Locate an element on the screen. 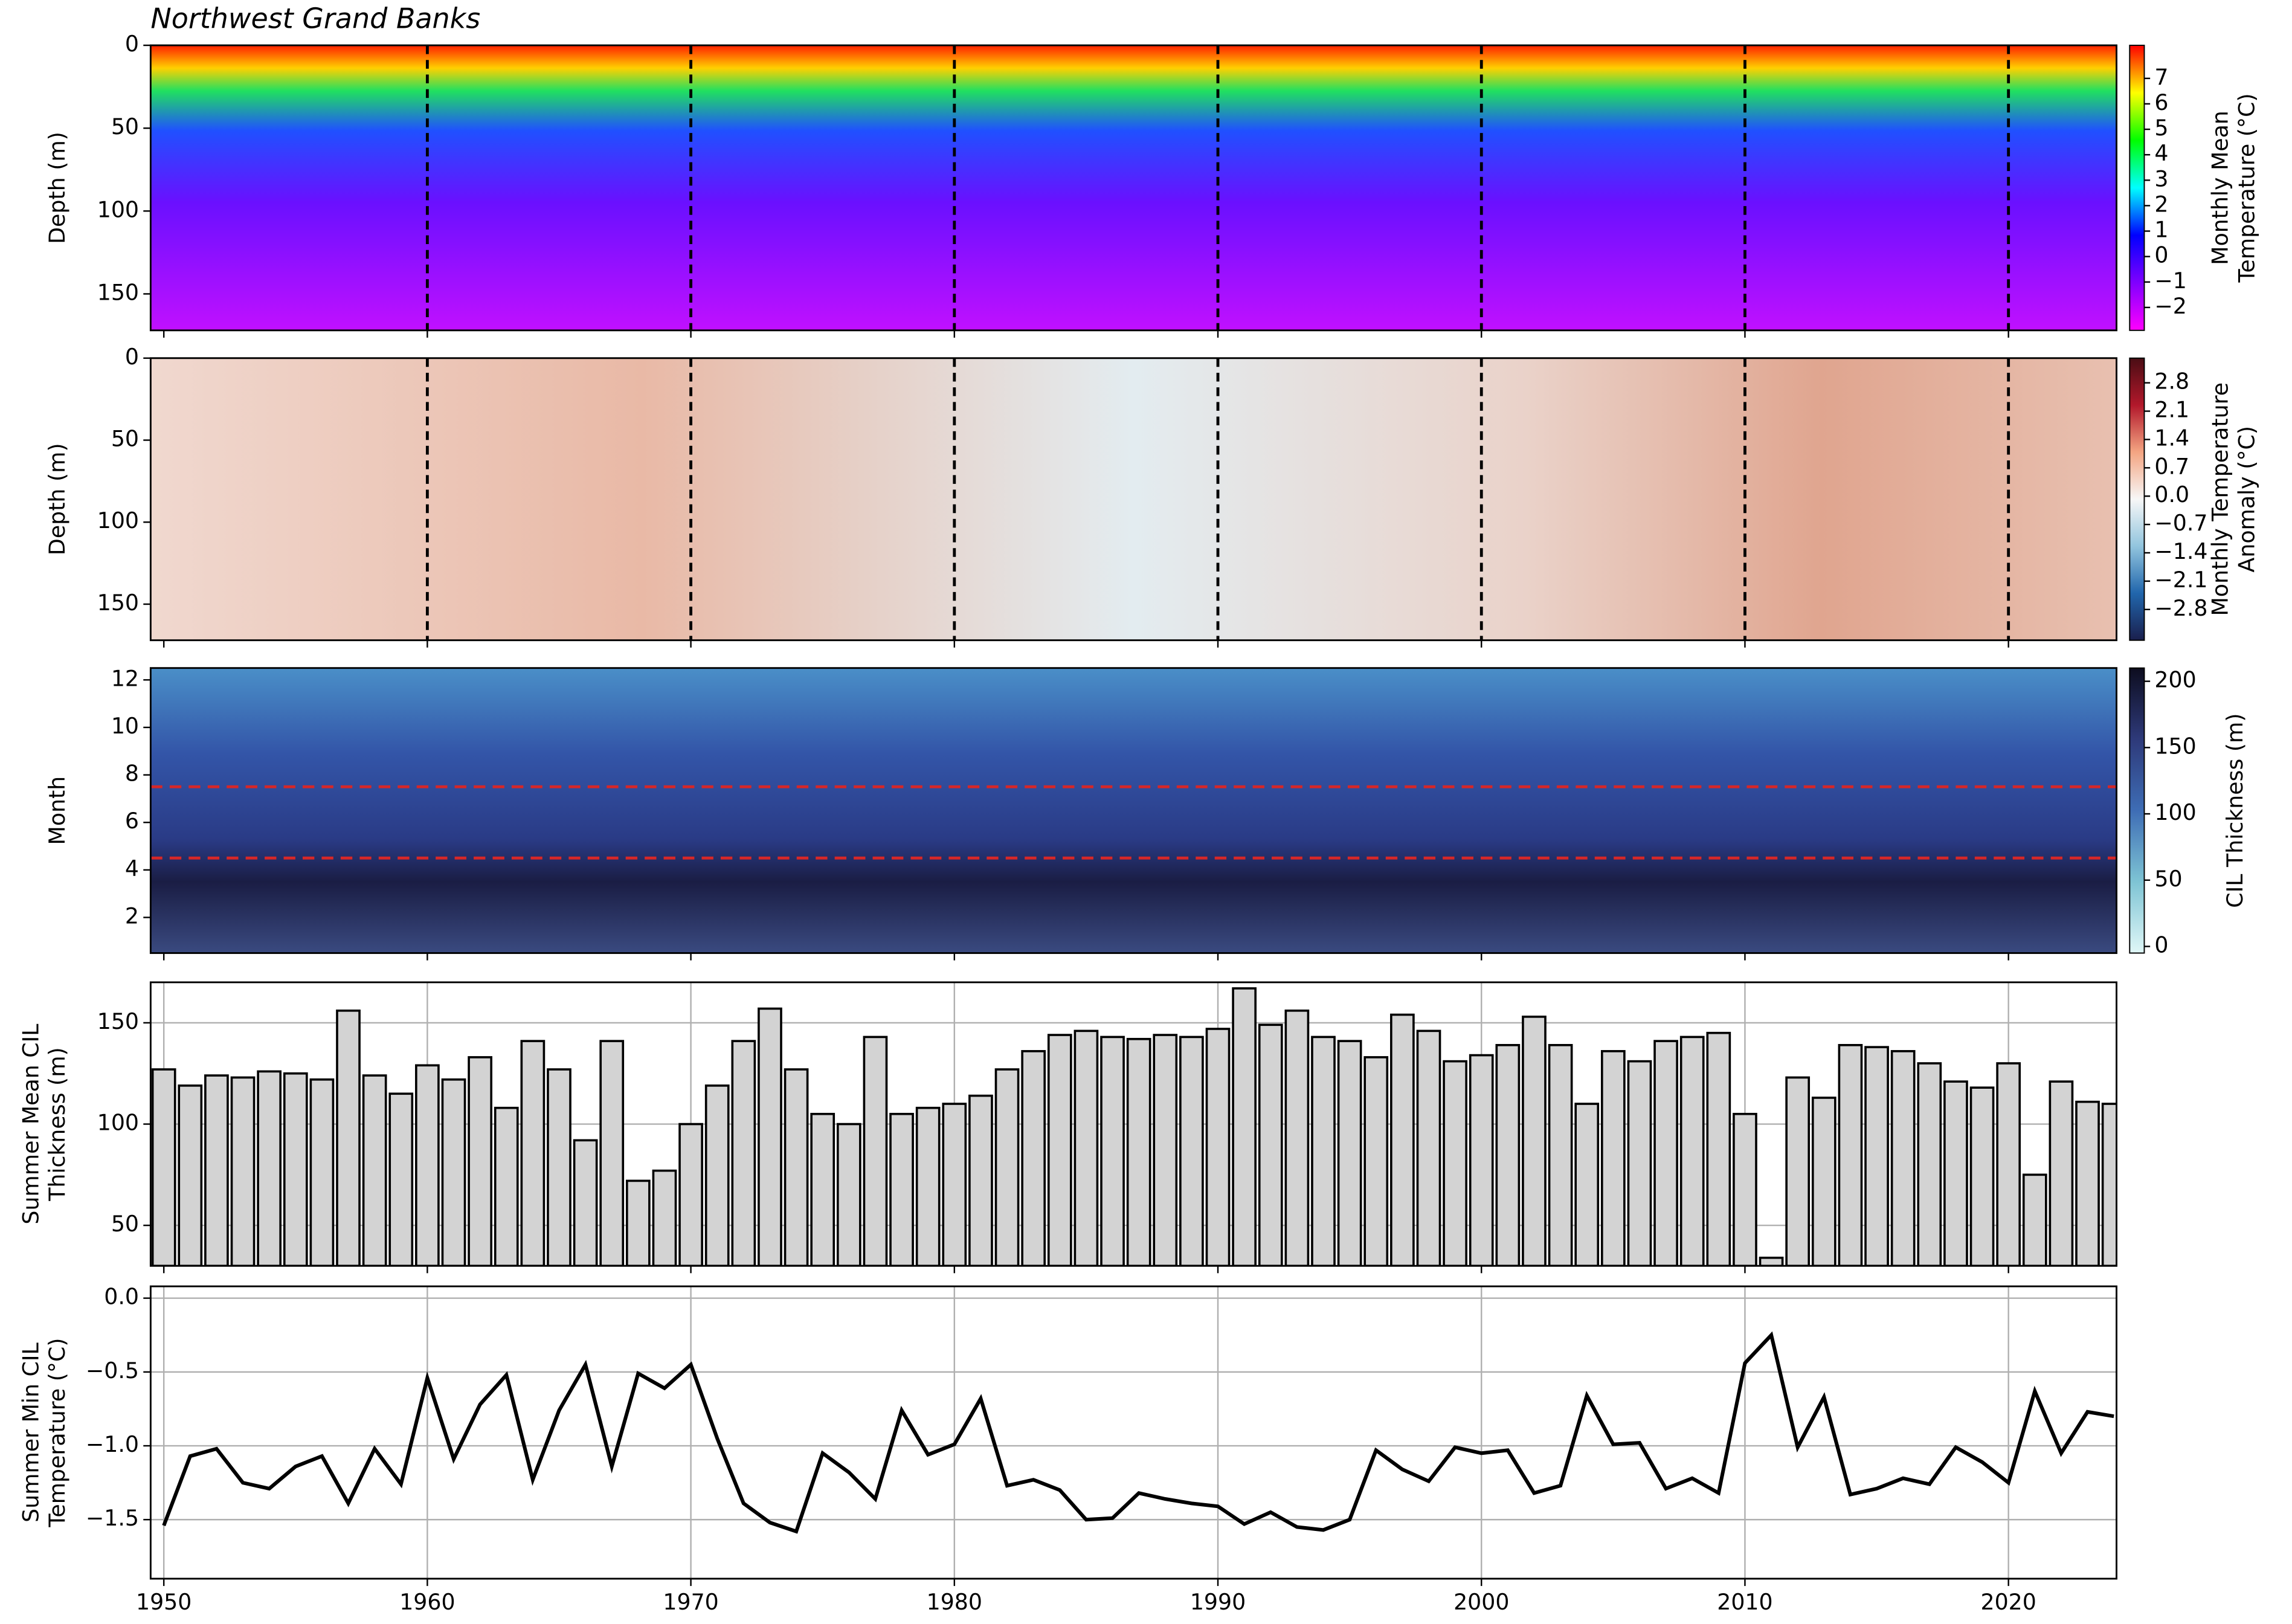  y-axis-label: Thickness (m) is located at coordinates (57, 1124).